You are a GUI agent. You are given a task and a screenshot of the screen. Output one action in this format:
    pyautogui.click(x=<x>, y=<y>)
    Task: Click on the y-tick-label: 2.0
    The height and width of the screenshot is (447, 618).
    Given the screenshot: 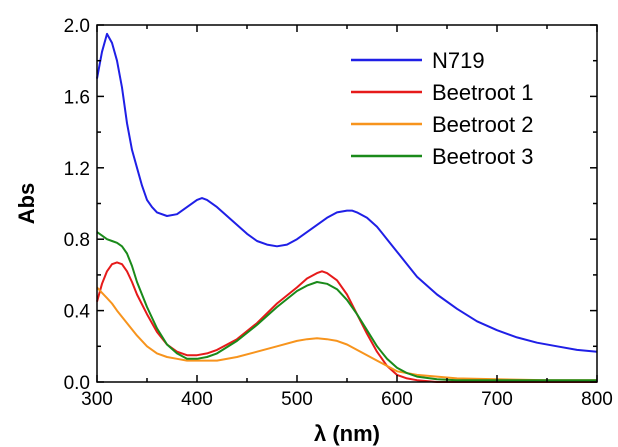 What is the action you would take?
    pyautogui.click(x=77, y=26)
    